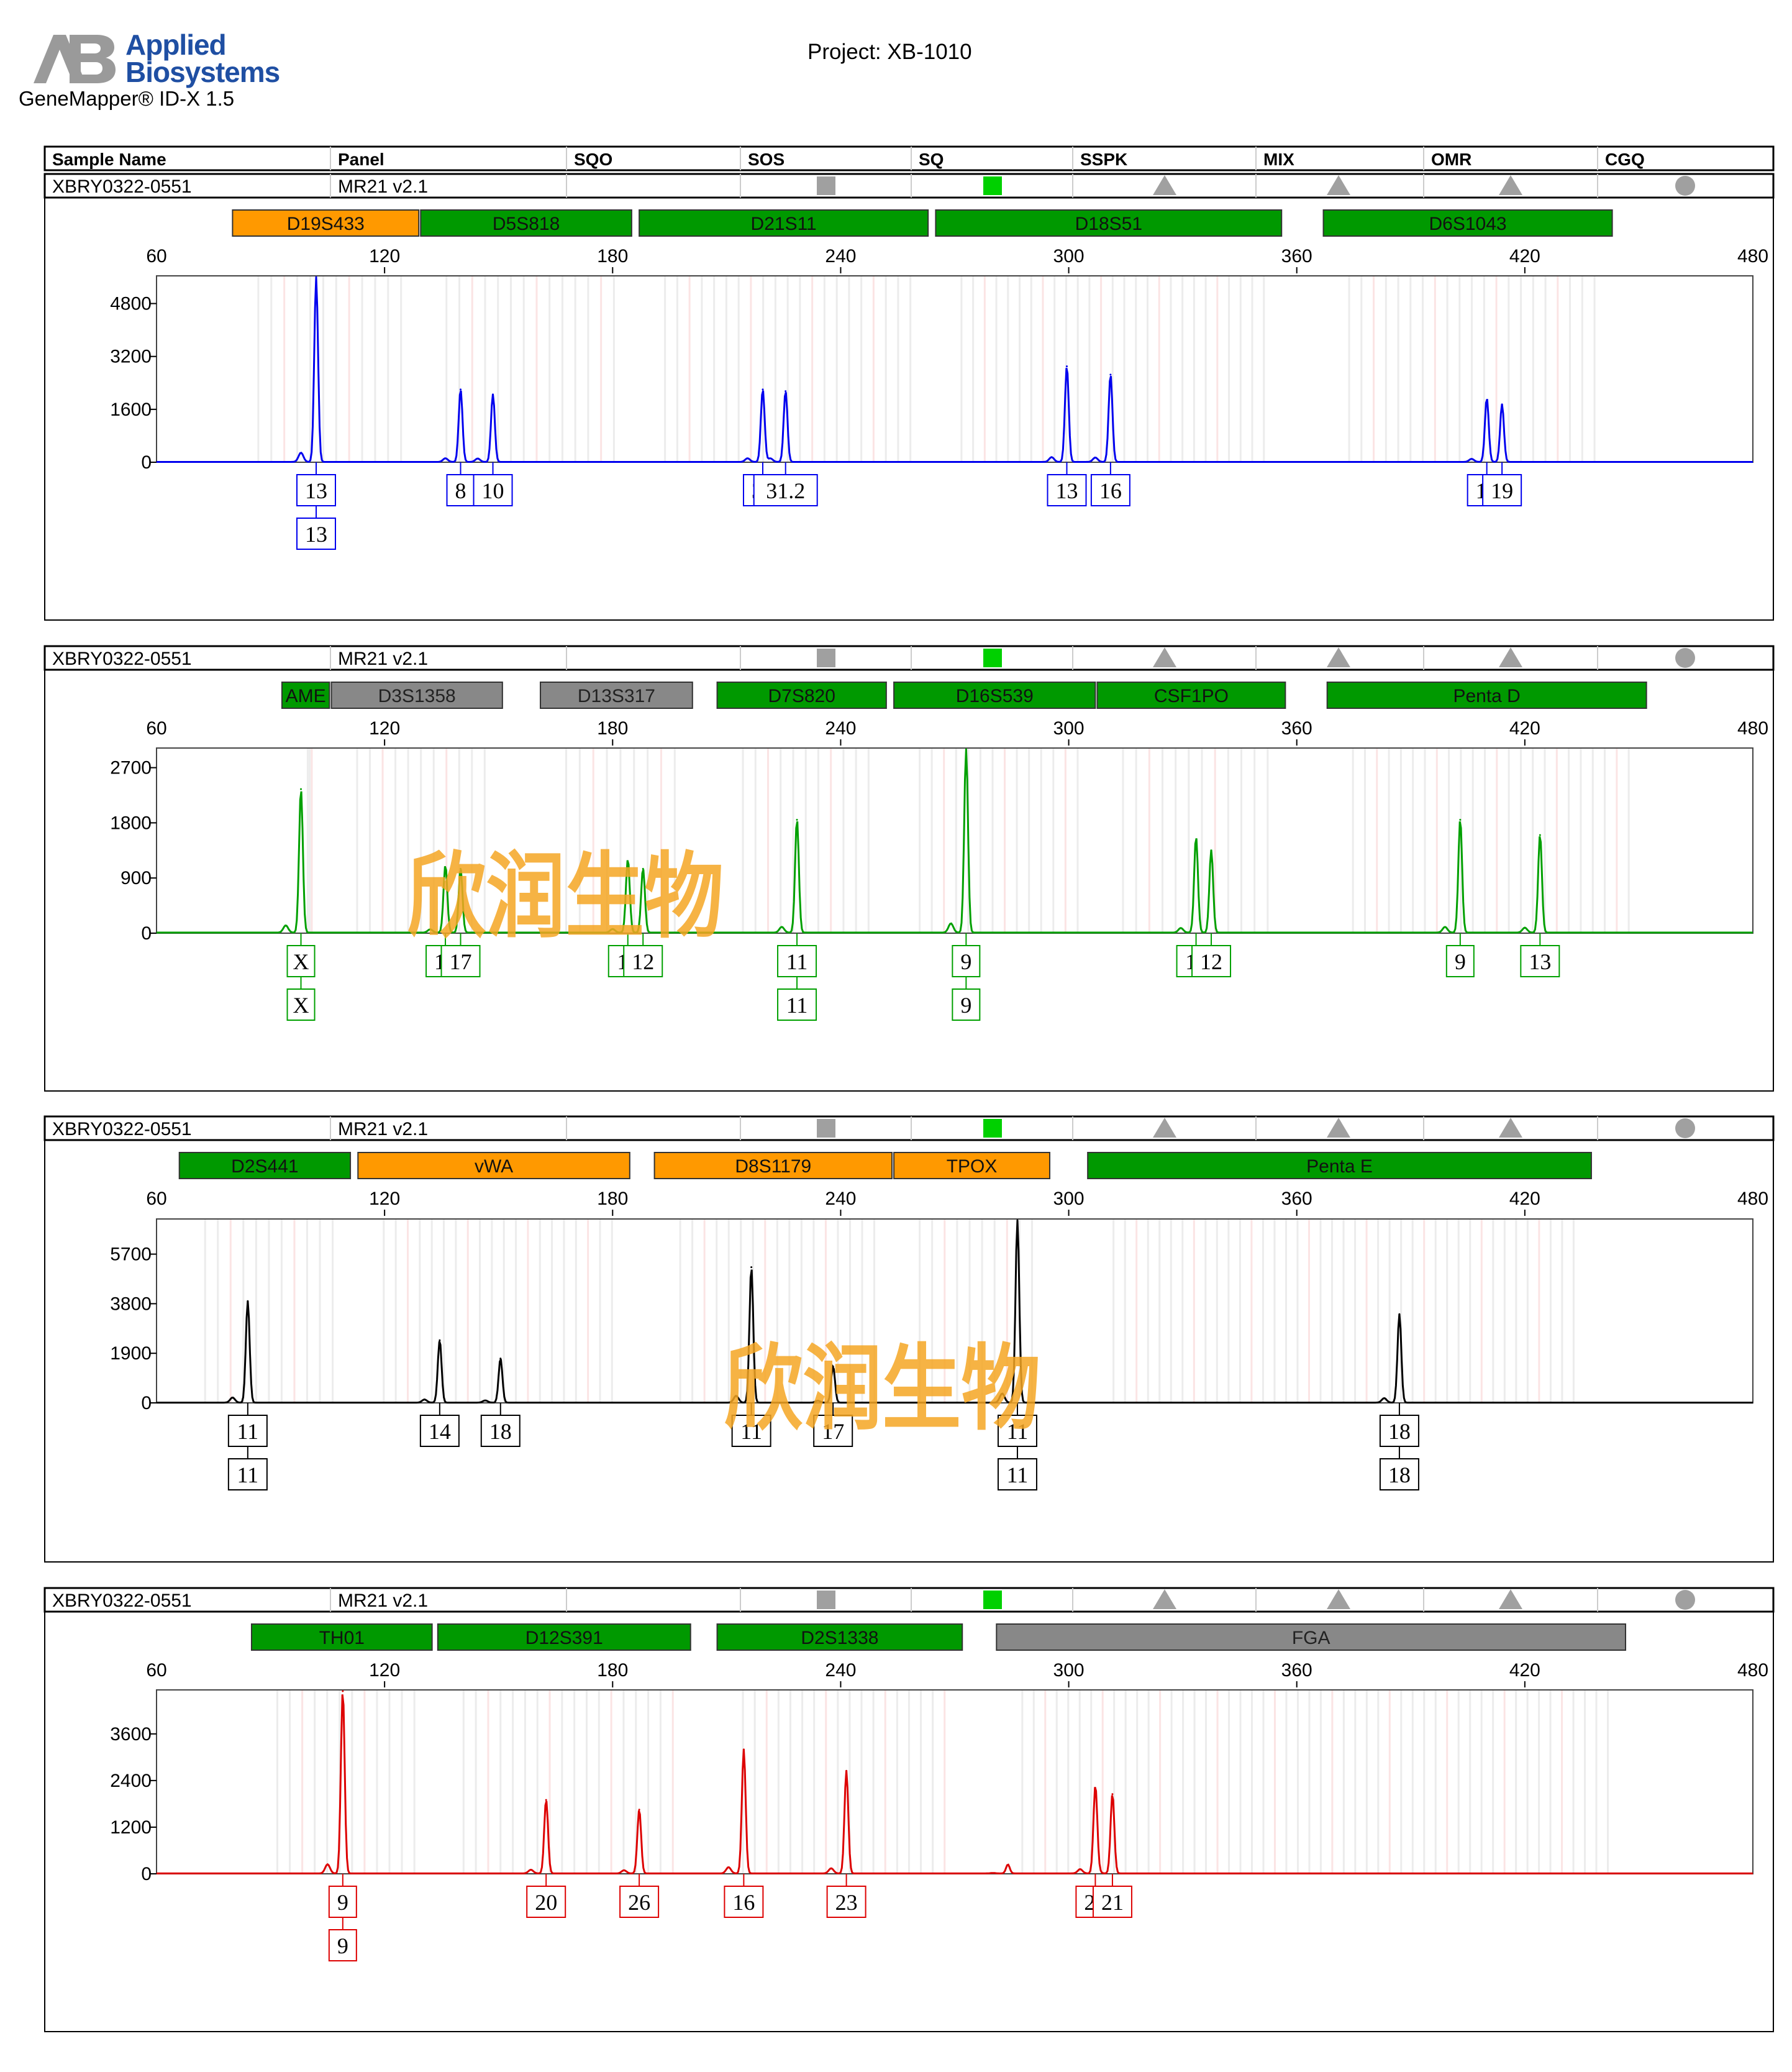  I want to click on allele-call-label: X, so click(301, 962).